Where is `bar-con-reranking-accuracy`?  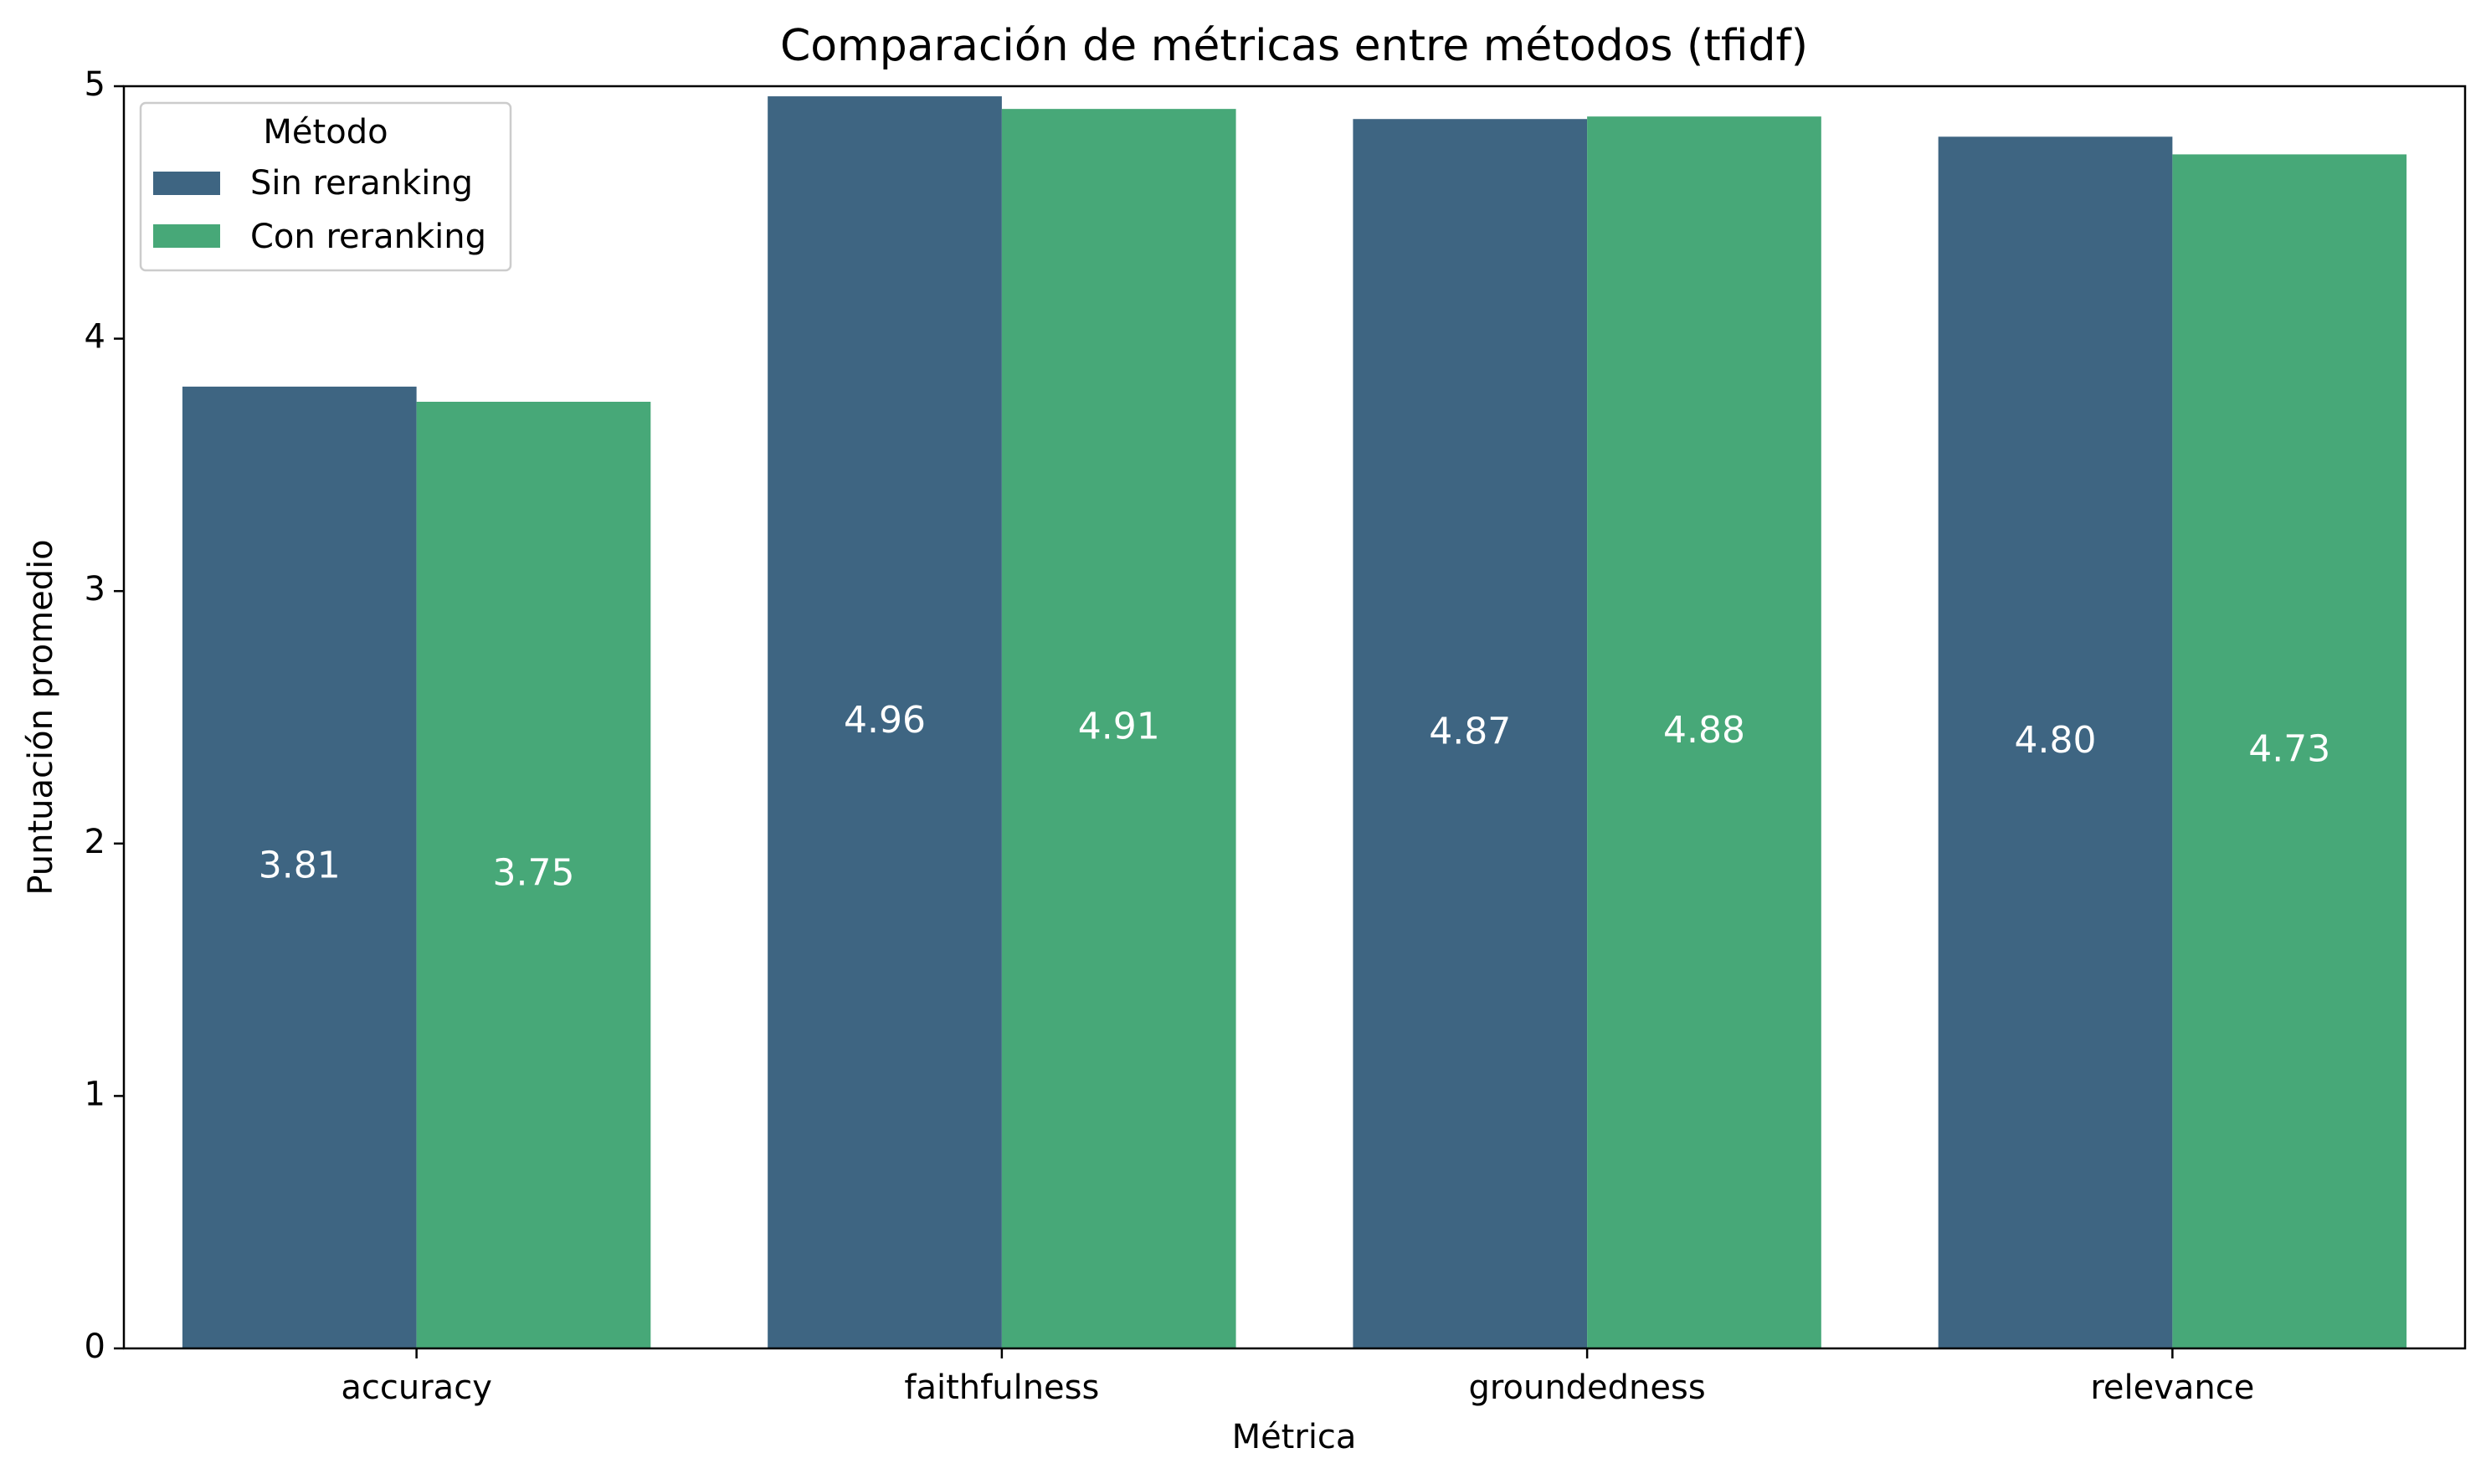
bar-con-reranking-accuracy is located at coordinates (534, 875).